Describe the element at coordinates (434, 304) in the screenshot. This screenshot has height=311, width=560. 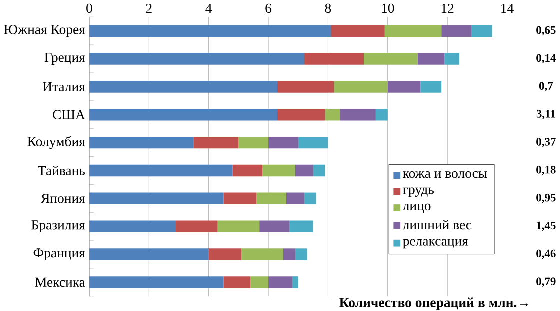
I see `x-axis-title: Количество операций в млн.→` at that location.